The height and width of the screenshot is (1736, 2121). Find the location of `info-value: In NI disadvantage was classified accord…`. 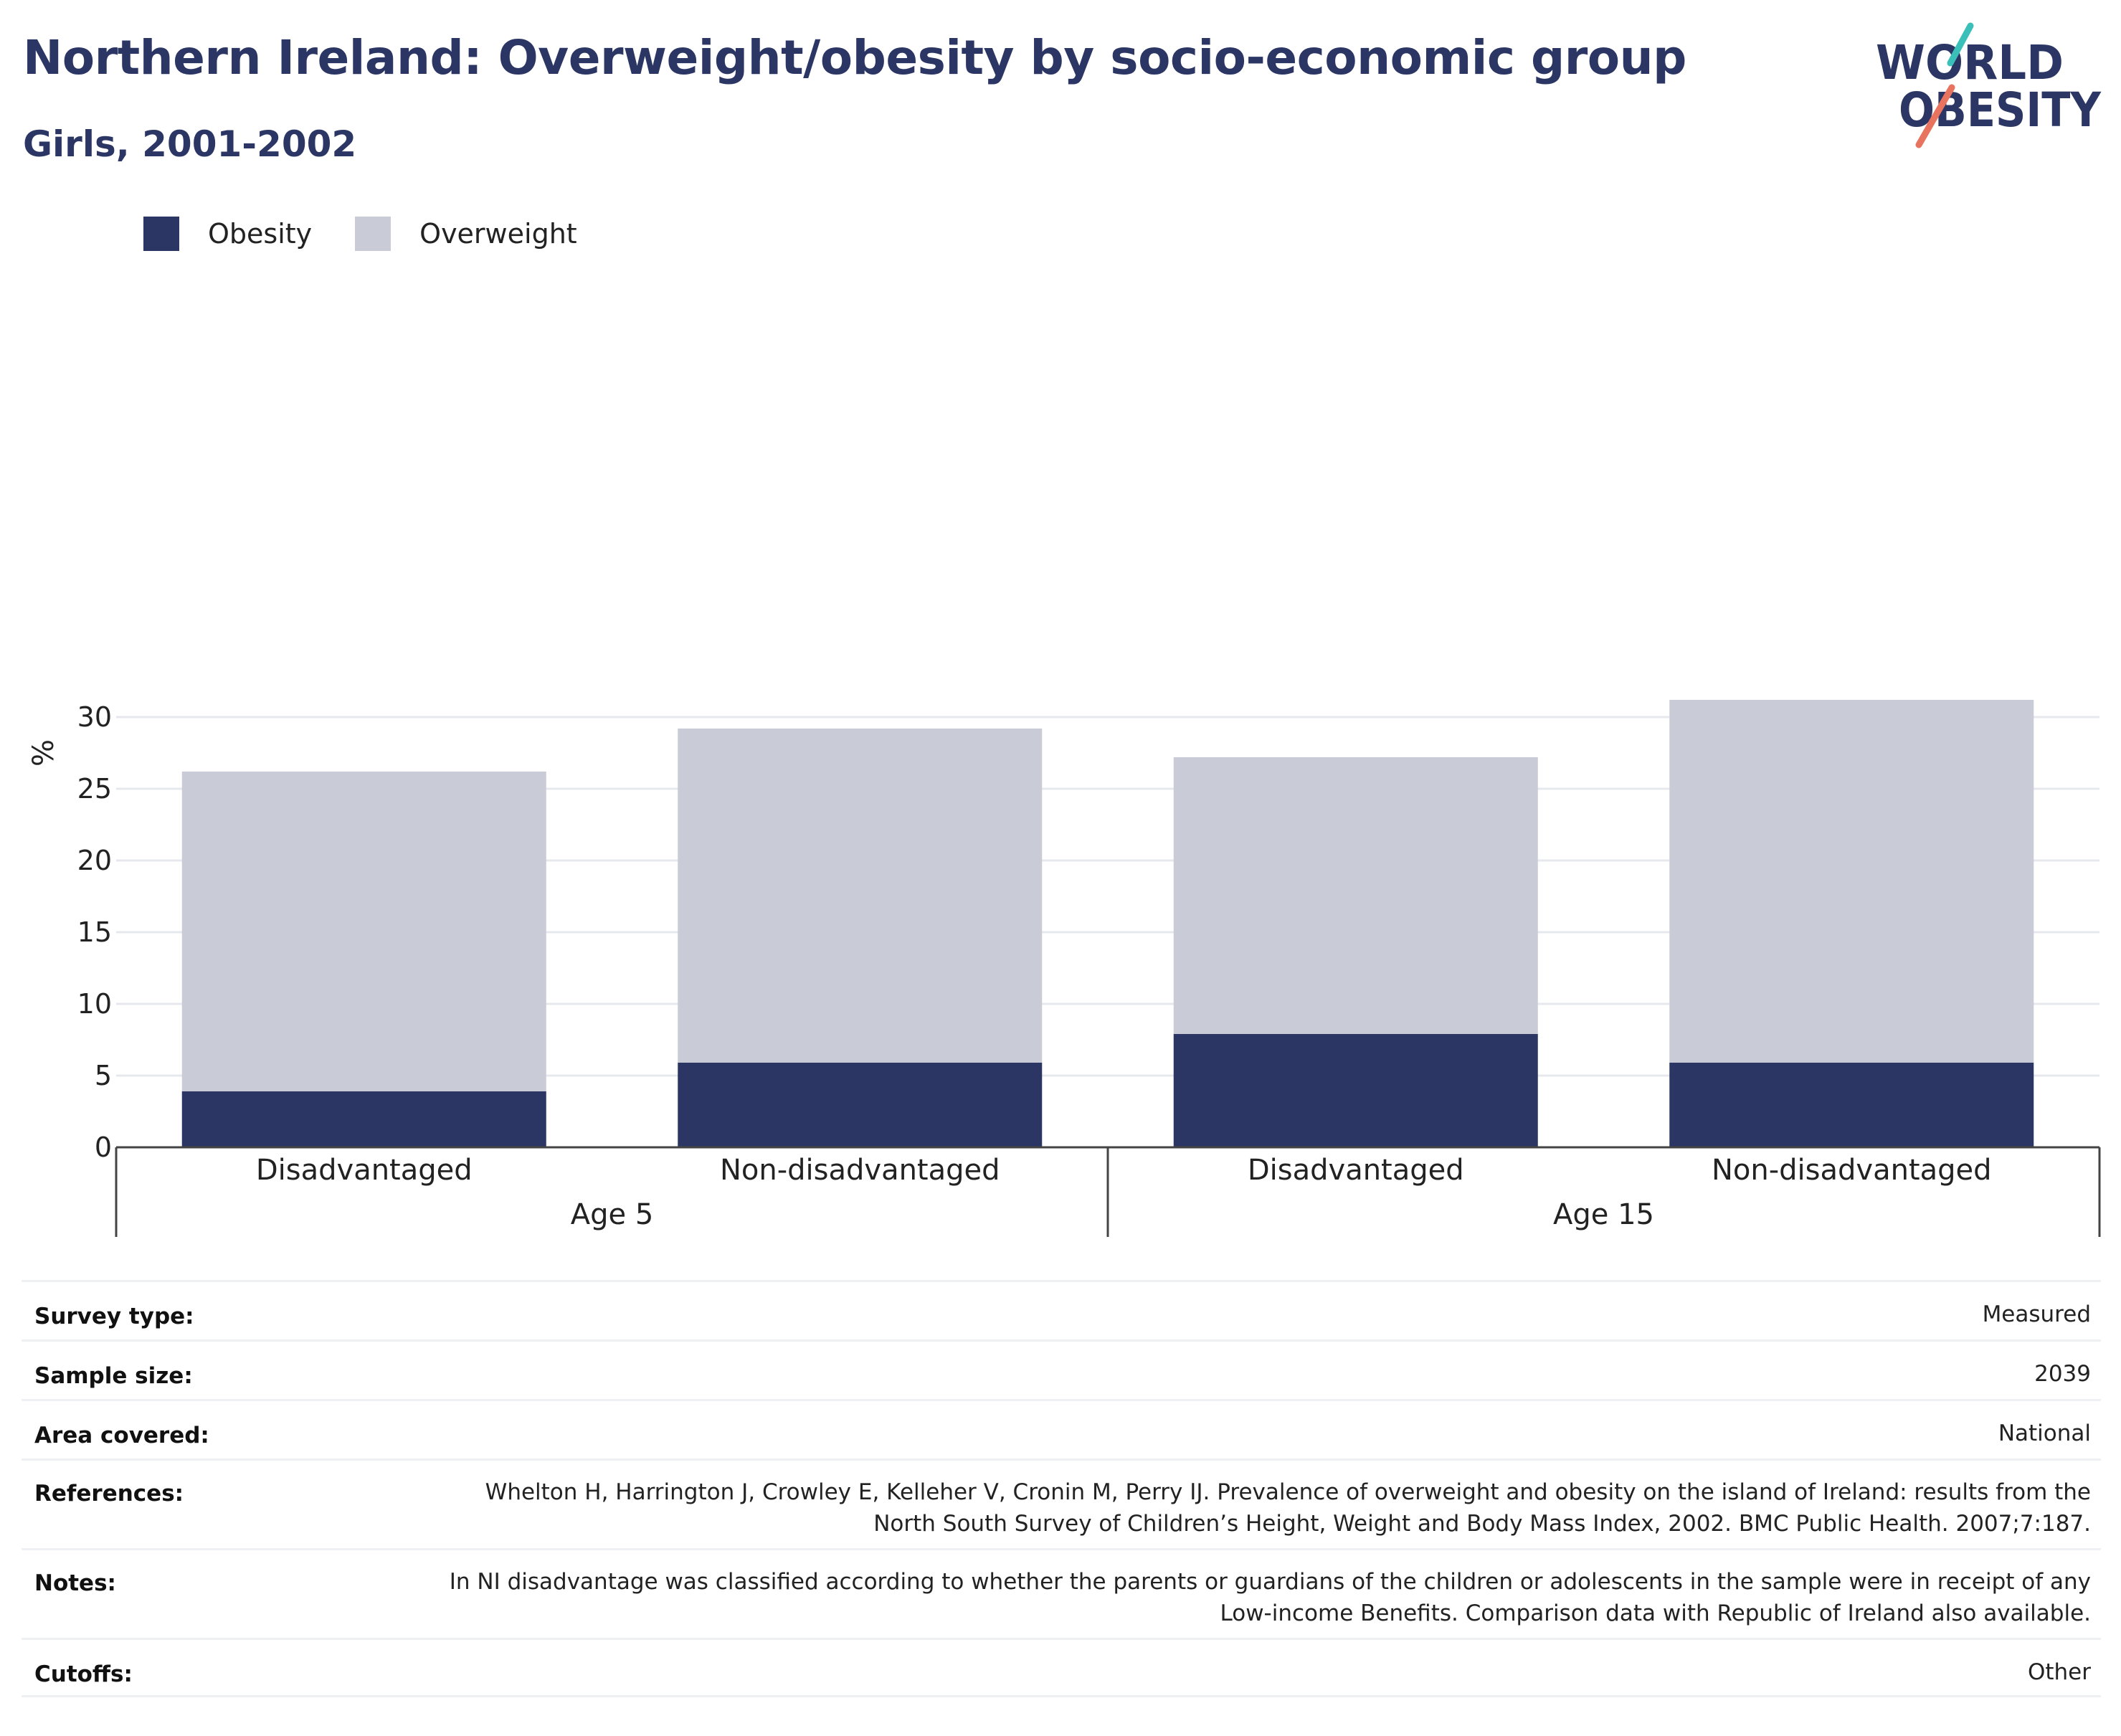

info-value: In NI disadvantage was classified accord… is located at coordinates (1270, 1597).